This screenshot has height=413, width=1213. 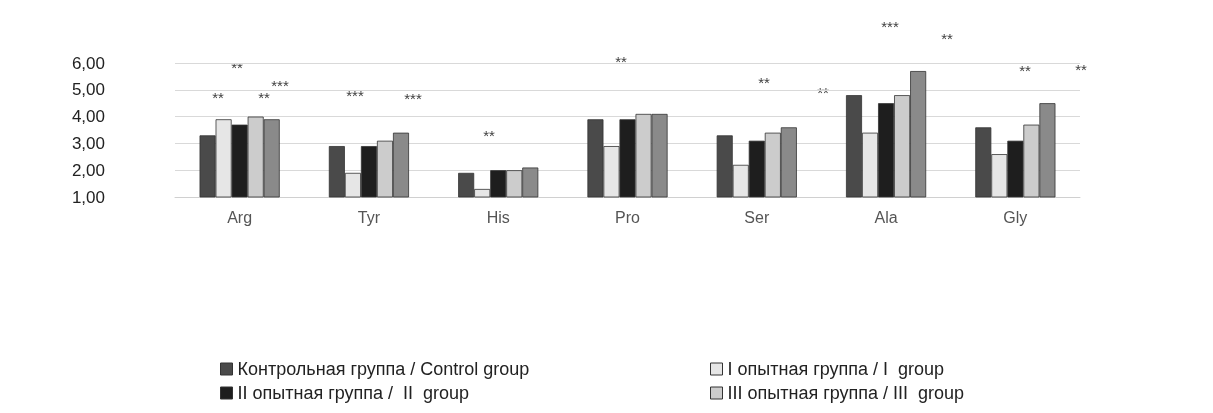 I want to click on legend-label: I опытная группа / I group, so click(x=836, y=369).